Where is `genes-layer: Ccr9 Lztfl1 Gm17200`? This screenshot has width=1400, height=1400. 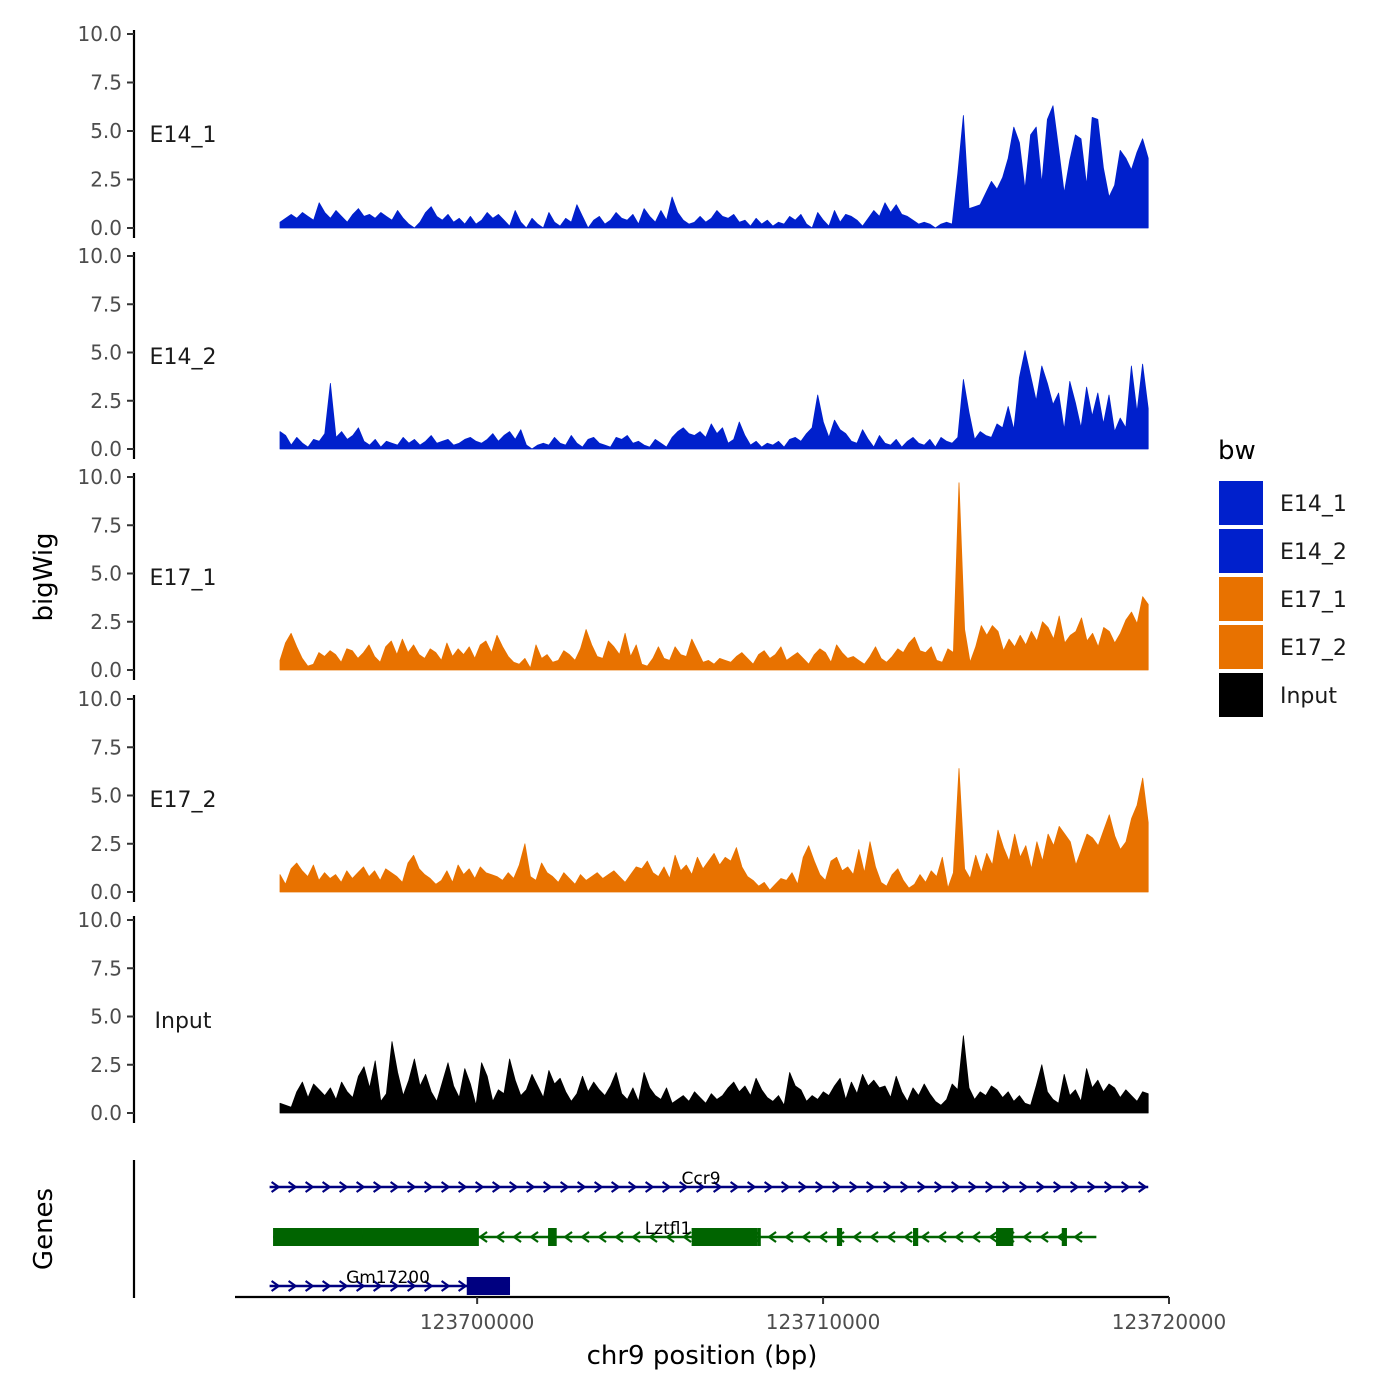
genes-layer: Ccr9 Lztfl1 Gm17200 is located at coordinates (640, 1229).